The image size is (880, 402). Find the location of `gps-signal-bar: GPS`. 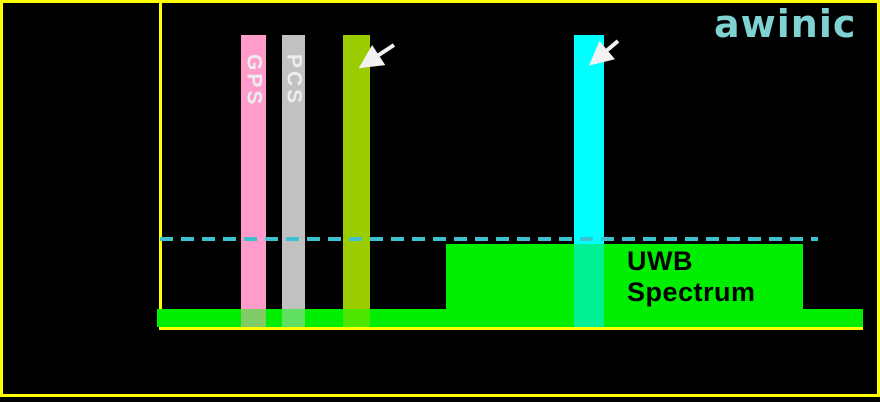

gps-signal-bar: GPS is located at coordinates (253, 172).